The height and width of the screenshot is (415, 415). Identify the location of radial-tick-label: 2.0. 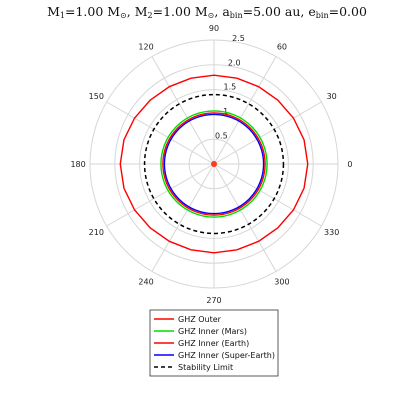
(234, 62).